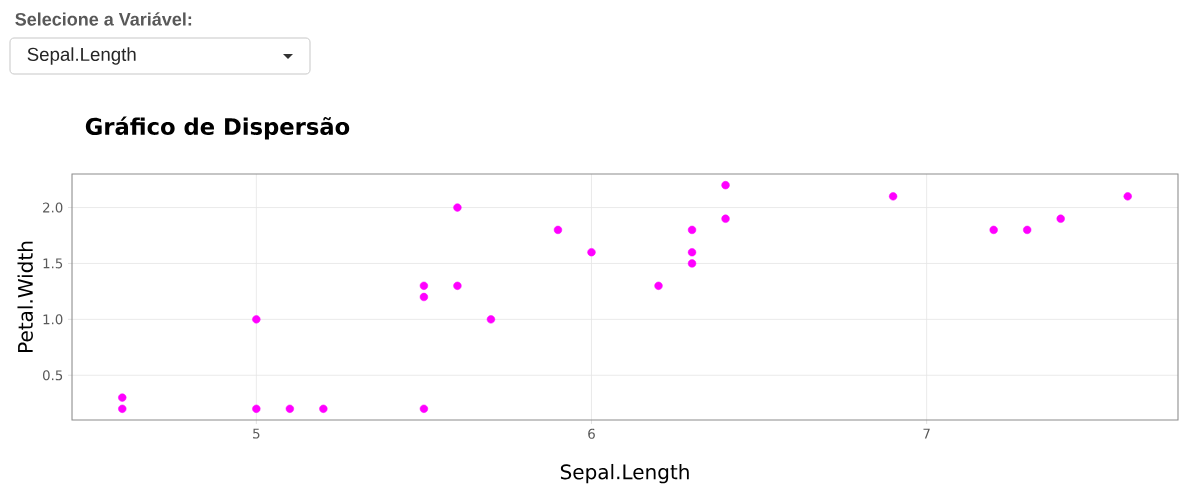  What do you see at coordinates (52, 375) in the screenshot?
I see `y-tick-label: 0.5` at bounding box center [52, 375].